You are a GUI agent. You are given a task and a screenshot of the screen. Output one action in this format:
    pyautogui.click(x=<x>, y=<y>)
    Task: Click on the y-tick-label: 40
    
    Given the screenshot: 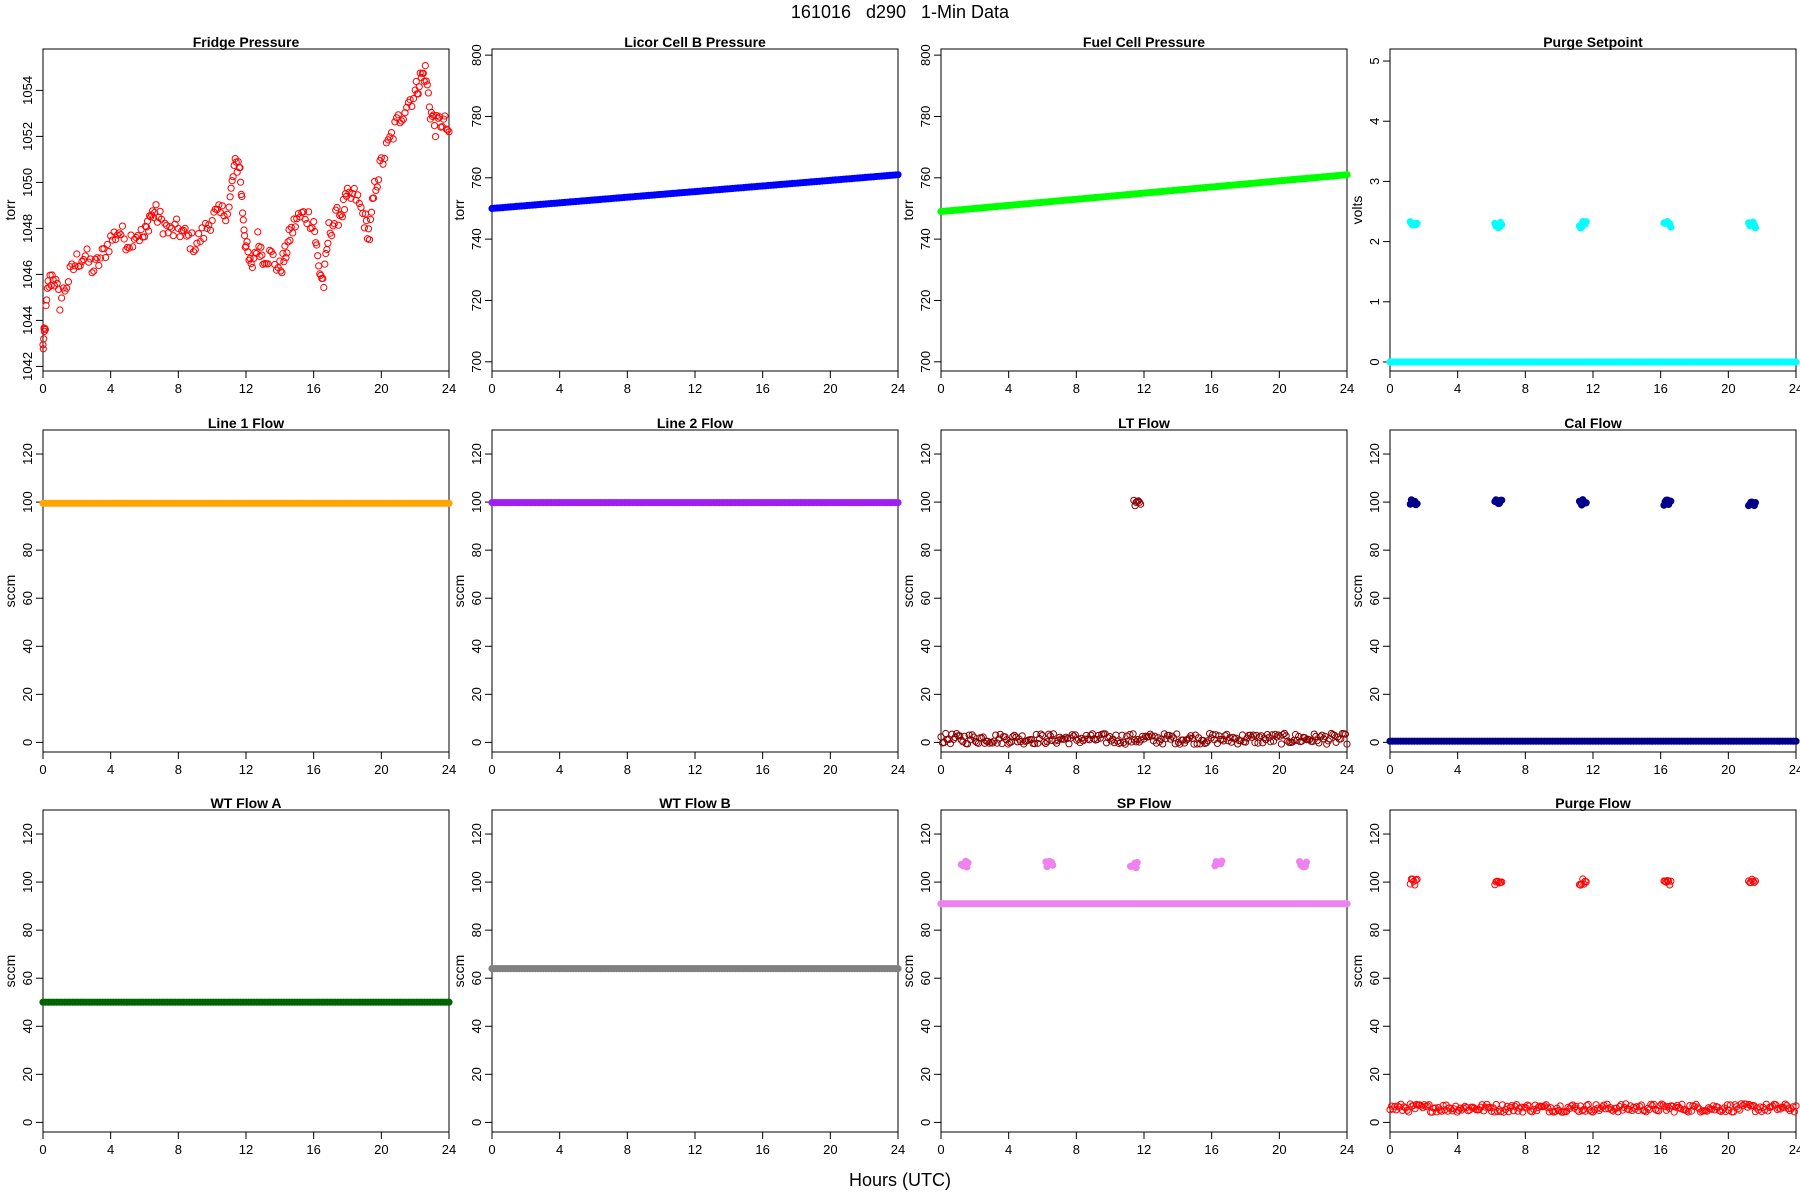 What is the action you would take?
    pyautogui.click(x=476, y=646)
    